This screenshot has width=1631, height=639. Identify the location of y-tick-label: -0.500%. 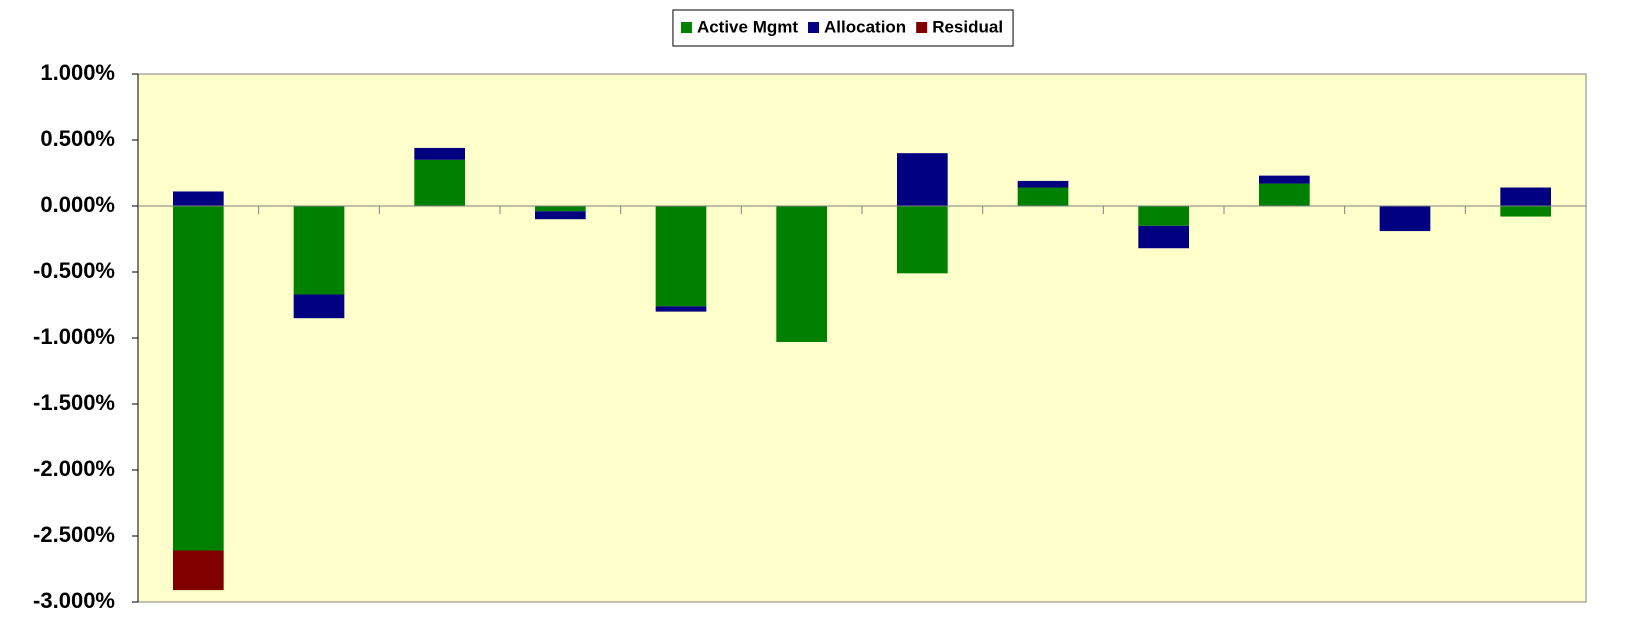
(74, 270).